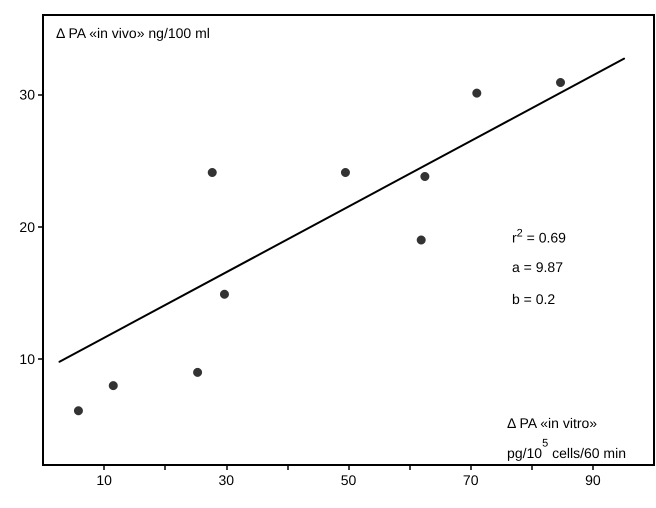 The height and width of the screenshot is (508, 656). I want to click on y-tick-label: 20, so click(27, 226).